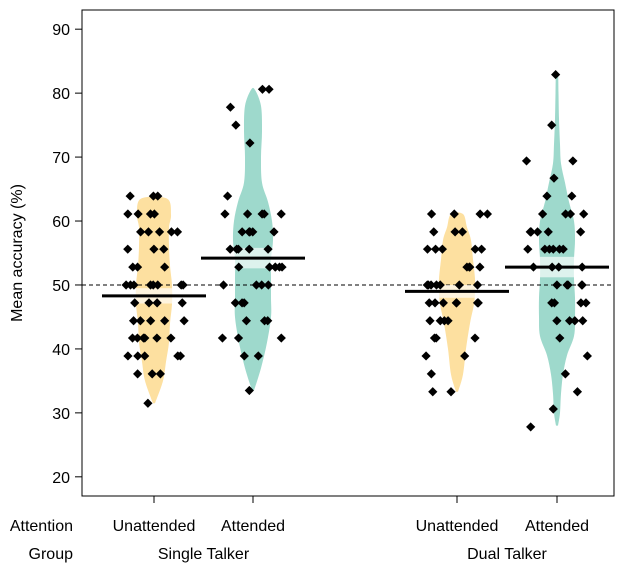 This screenshot has width=623, height=565. What do you see at coordinates (67, 254) in the screenshot?
I see `y-axis: 20 30 40 50 60 70 80 90` at bounding box center [67, 254].